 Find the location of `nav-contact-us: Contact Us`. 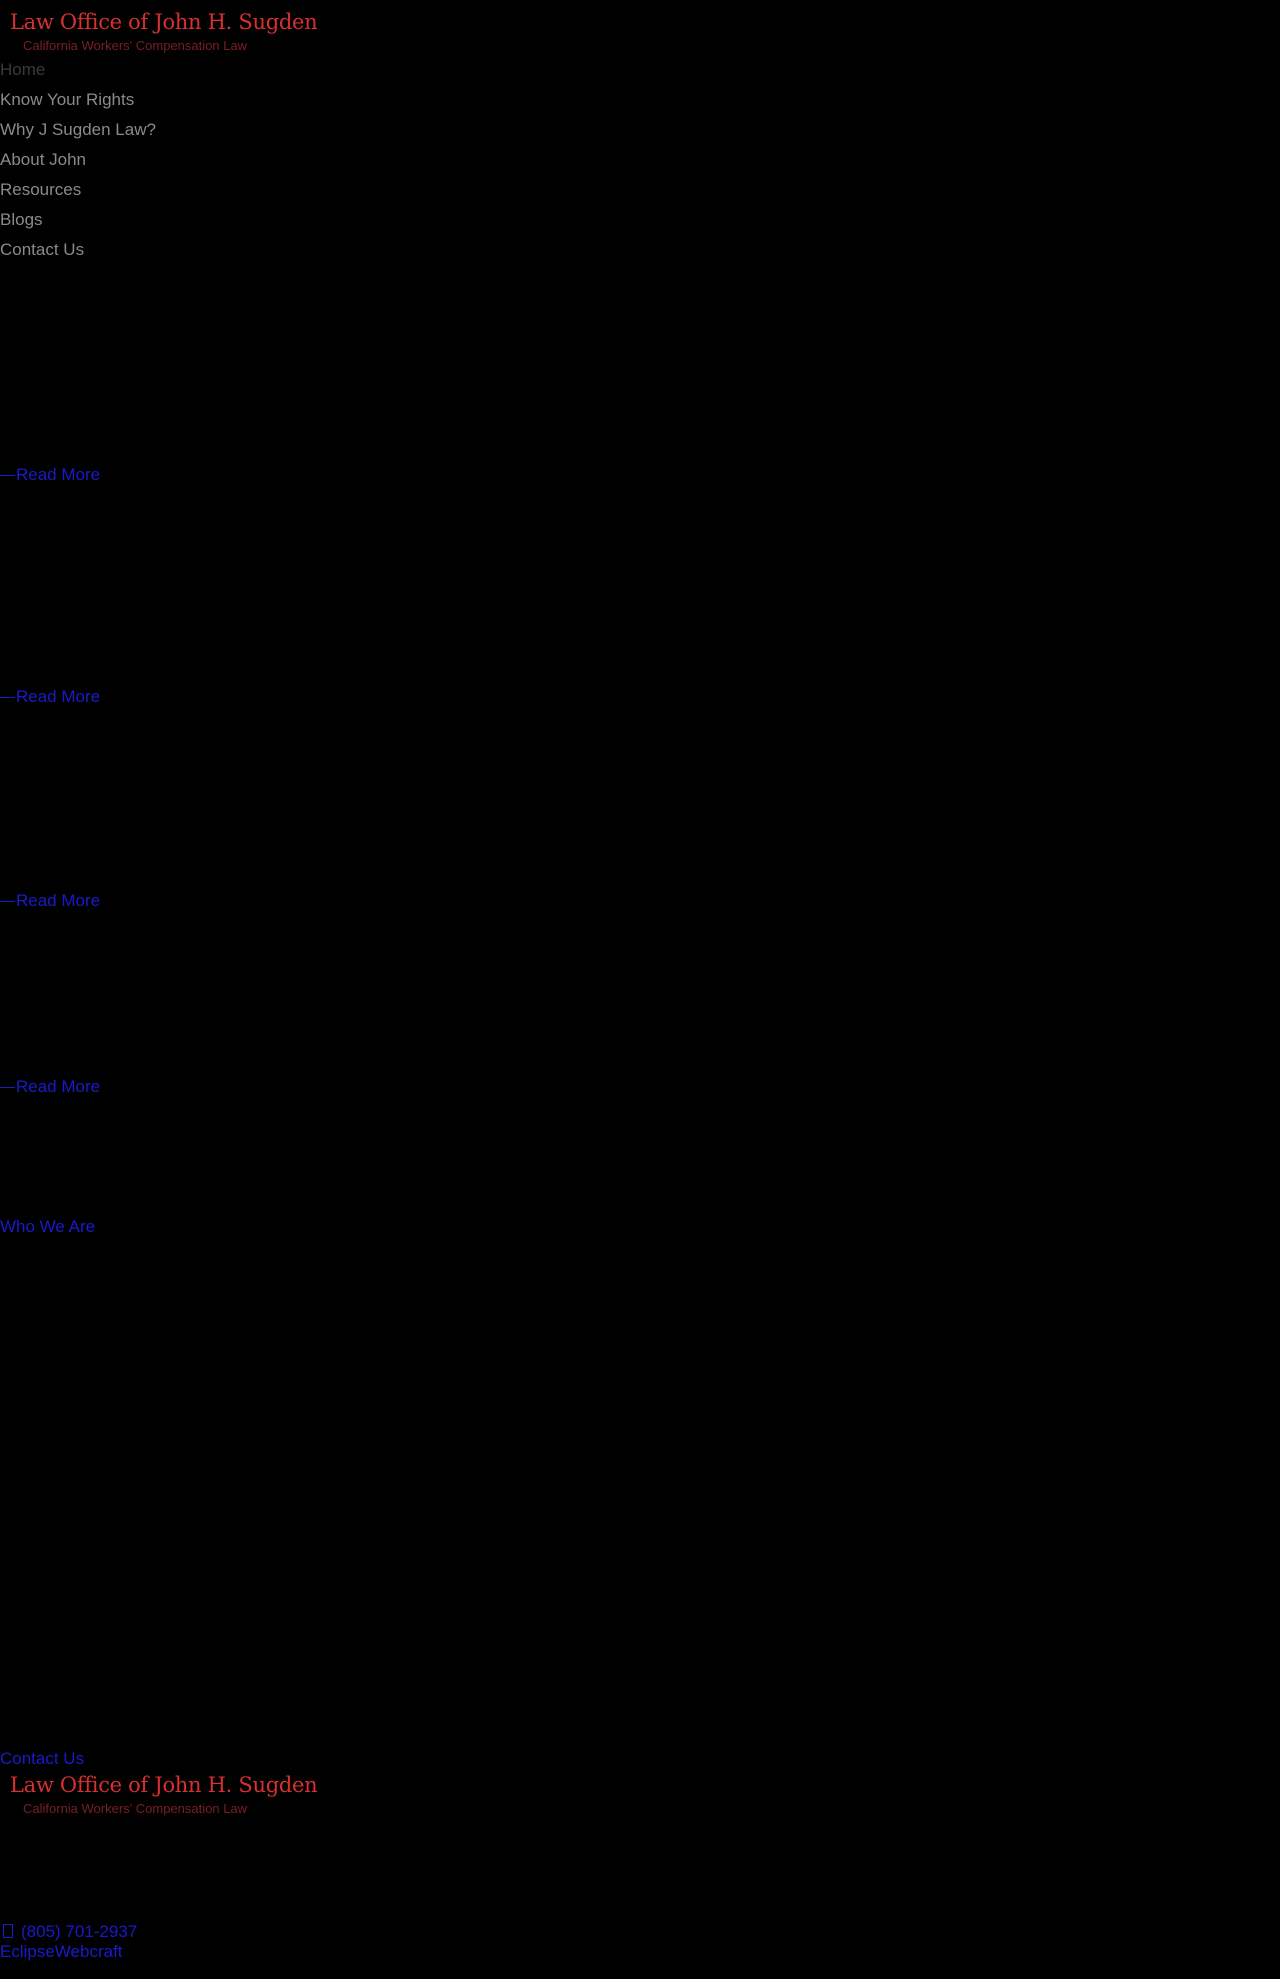

nav-contact-us: Contact Us is located at coordinates (42, 249).